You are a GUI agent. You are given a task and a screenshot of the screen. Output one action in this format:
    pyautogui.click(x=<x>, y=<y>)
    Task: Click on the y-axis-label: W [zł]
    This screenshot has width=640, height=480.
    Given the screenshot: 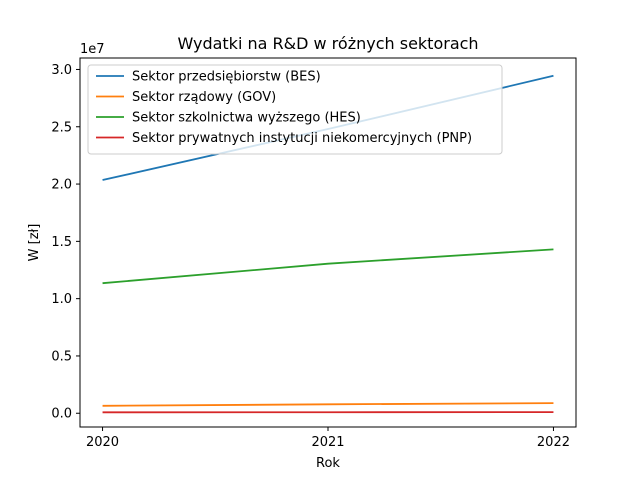 What is the action you would take?
    pyautogui.click(x=34, y=243)
    